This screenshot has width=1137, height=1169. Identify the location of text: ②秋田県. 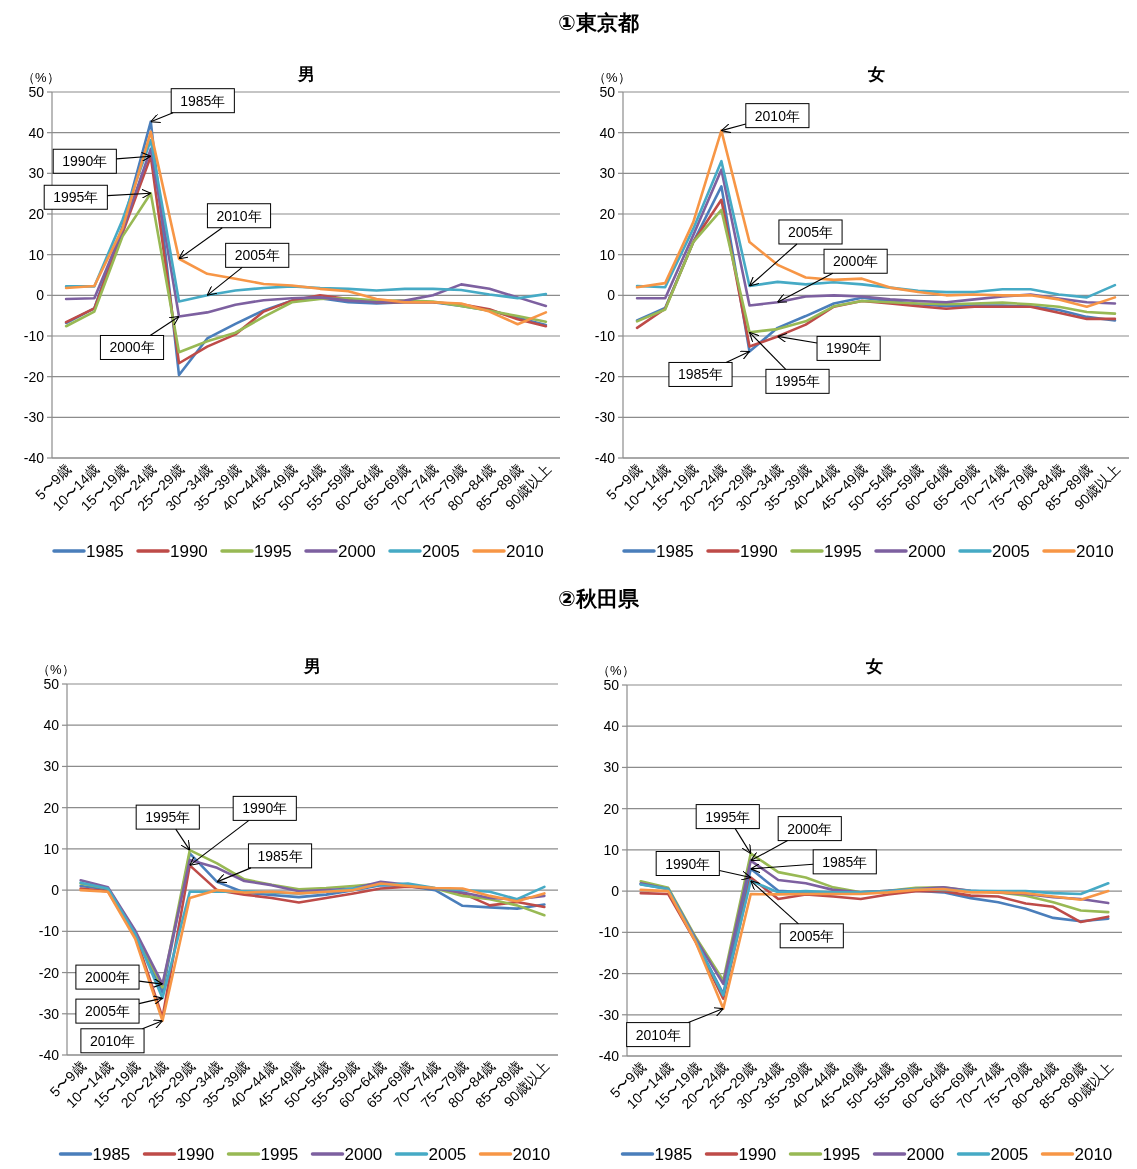
(599, 598).